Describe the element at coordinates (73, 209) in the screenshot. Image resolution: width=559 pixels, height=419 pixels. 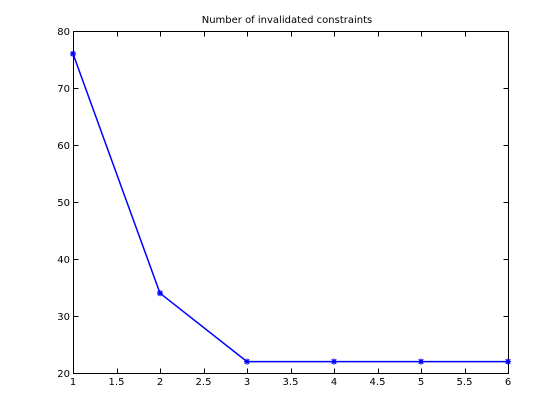
I see `x-tick: 1` at that location.